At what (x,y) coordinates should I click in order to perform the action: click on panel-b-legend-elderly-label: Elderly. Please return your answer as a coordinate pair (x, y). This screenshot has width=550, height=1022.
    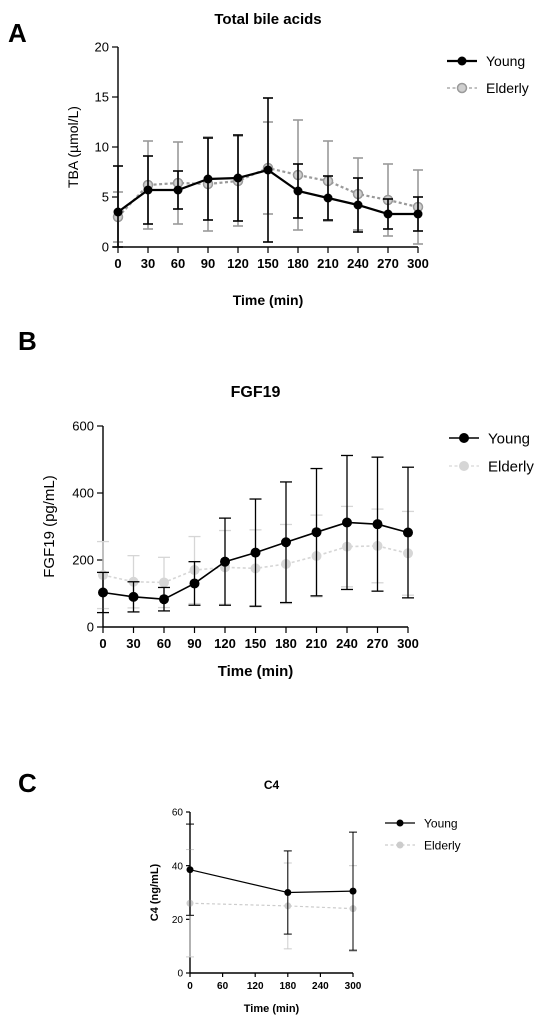
    Looking at the image, I should click on (511, 466).